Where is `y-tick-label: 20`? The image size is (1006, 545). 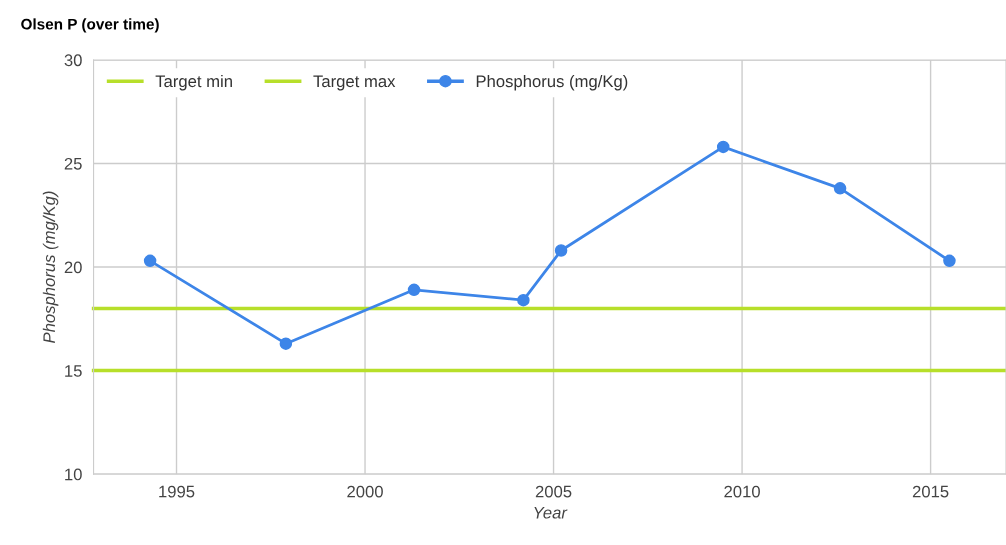 y-tick-label: 20 is located at coordinates (73, 267).